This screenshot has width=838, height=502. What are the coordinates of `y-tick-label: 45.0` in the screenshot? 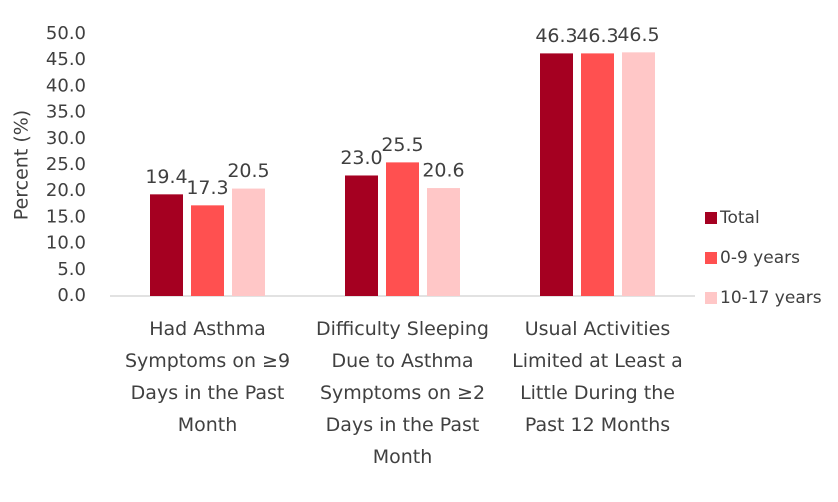 It's located at (66, 59).